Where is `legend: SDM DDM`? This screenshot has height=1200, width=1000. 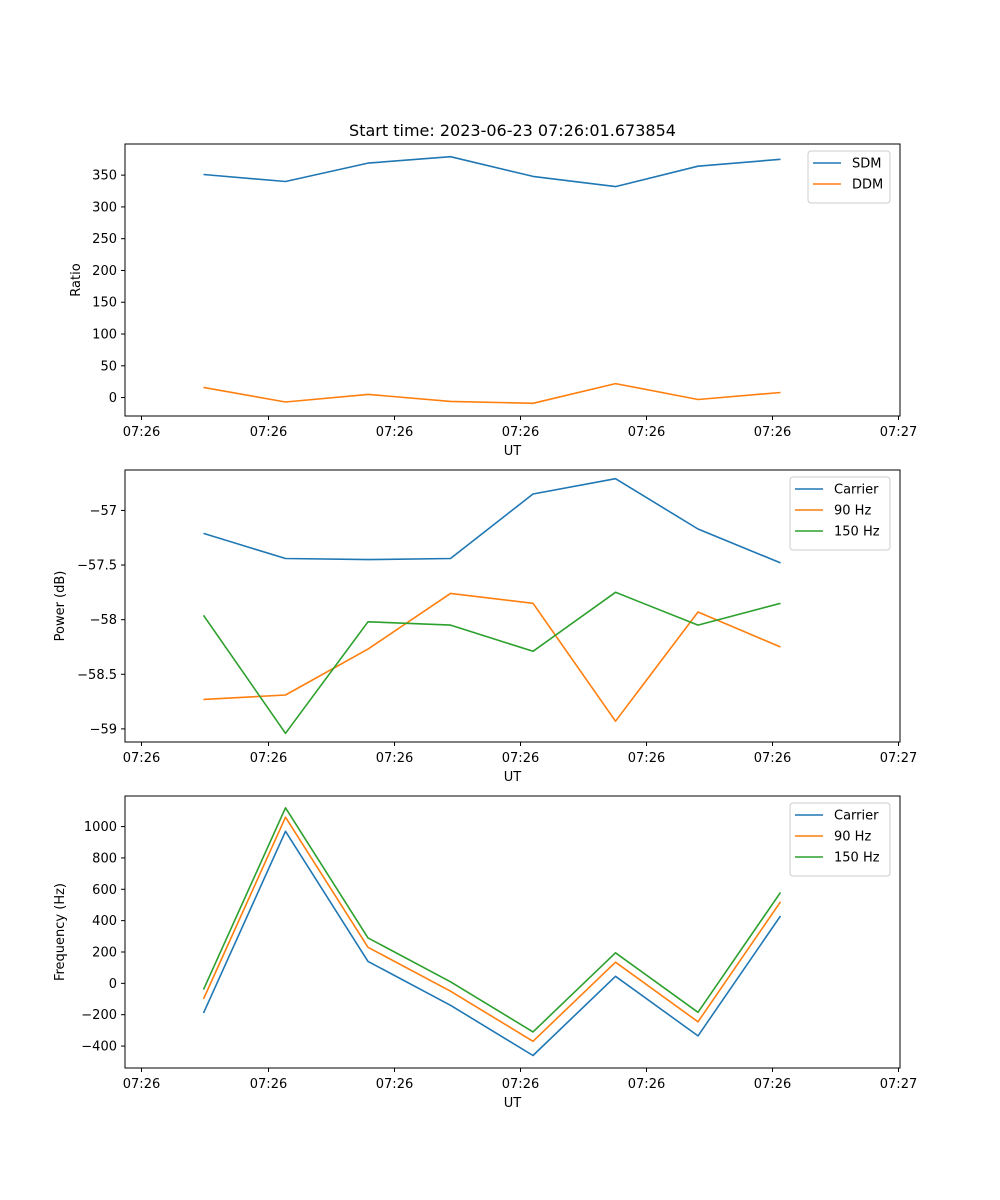
legend: SDM DDM is located at coordinates (849, 177).